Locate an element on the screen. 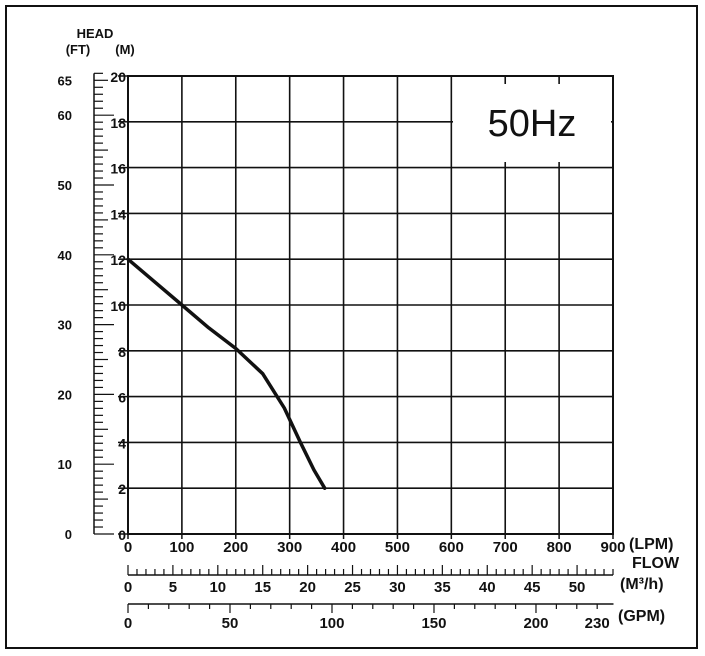 The width and height of the screenshot is (705, 656). x-tick-label-gpm: 230 is located at coordinates (597, 623).